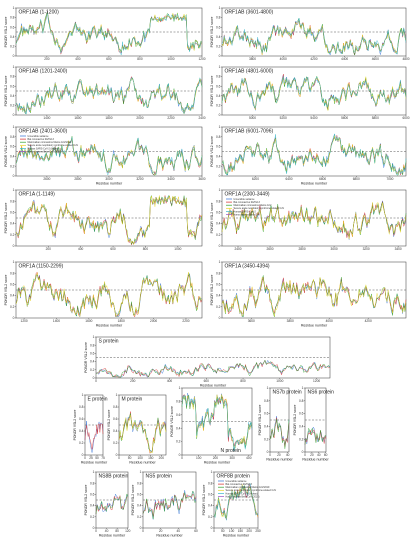  I want to click on x-tick-label: 600, so click(207, 381).